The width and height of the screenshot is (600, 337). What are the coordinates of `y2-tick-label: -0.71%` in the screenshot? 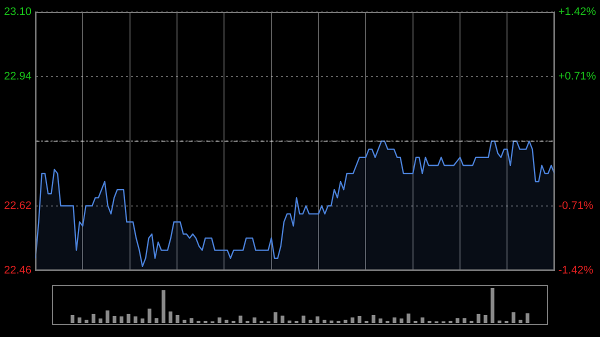 It's located at (576, 206).